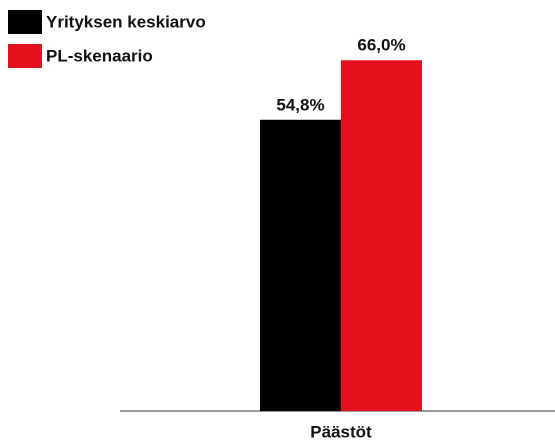 The height and width of the screenshot is (441, 555). What do you see at coordinates (99, 55) in the screenshot?
I see `legend-label: PL-skenaario` at bounding box center [99, 55].